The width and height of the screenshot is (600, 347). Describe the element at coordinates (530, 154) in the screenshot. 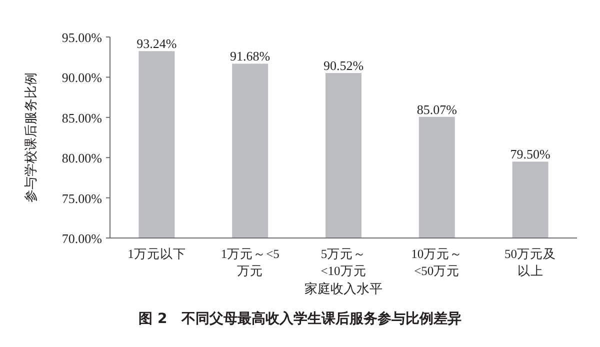

I see `data-label: 79.50%` at that location.